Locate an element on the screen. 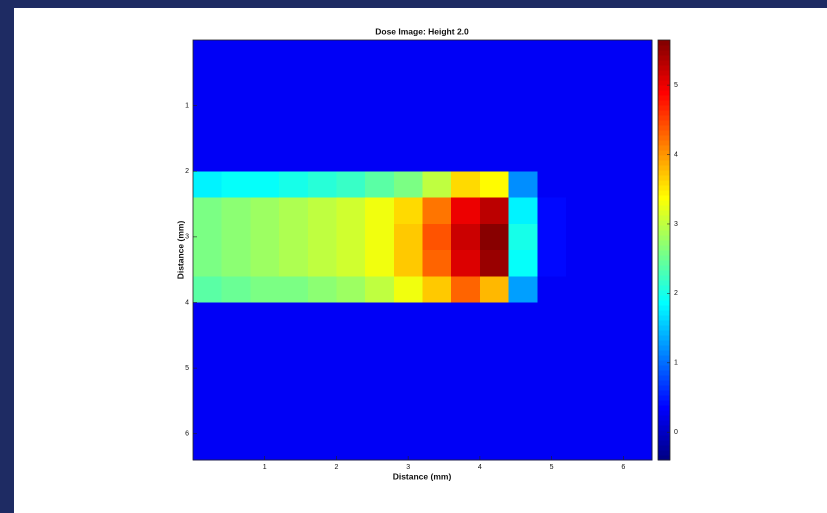 The width and height of the screenshot is (827, 513). y-tick-label: 6 is located at coordinates (187, 434).